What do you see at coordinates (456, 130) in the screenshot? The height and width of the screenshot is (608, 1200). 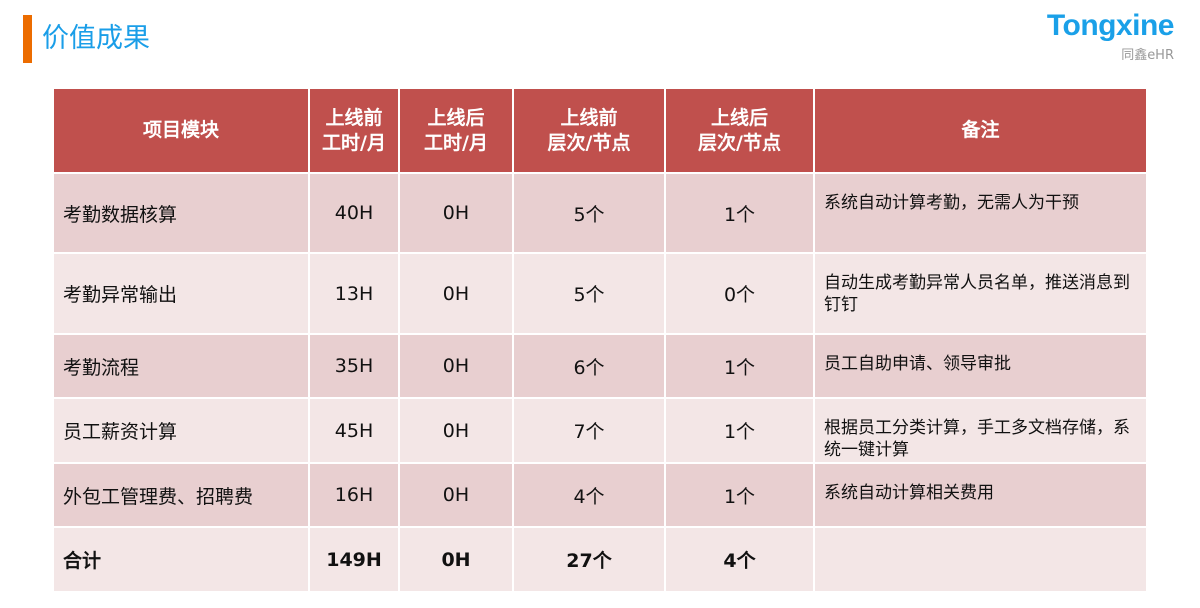 I see `column-header: 上线后 工时/月` at bounding box center [456, 130].